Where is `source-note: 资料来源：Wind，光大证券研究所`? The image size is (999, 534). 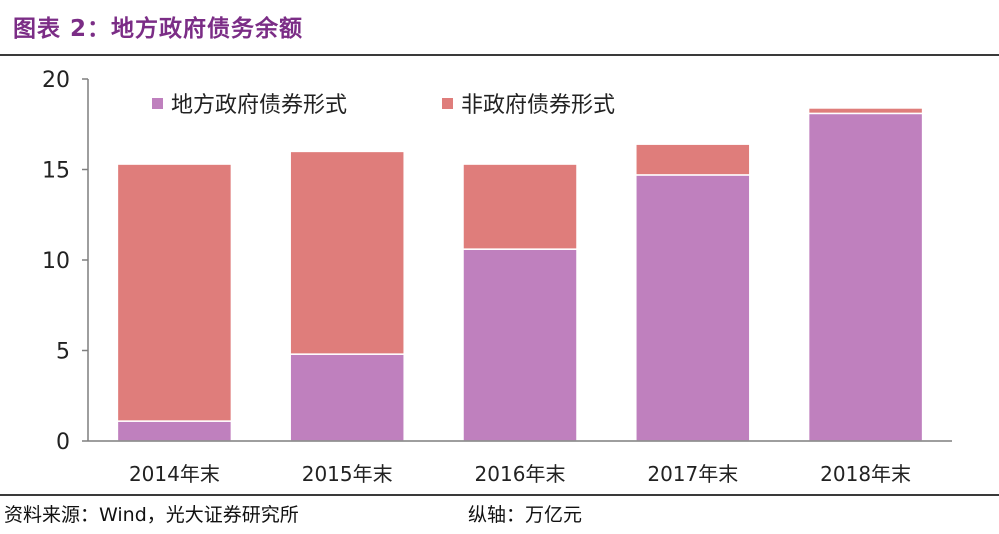
source-note: 资料来源：Wind，光大证券研究所 is located at coordinates (151, 515).